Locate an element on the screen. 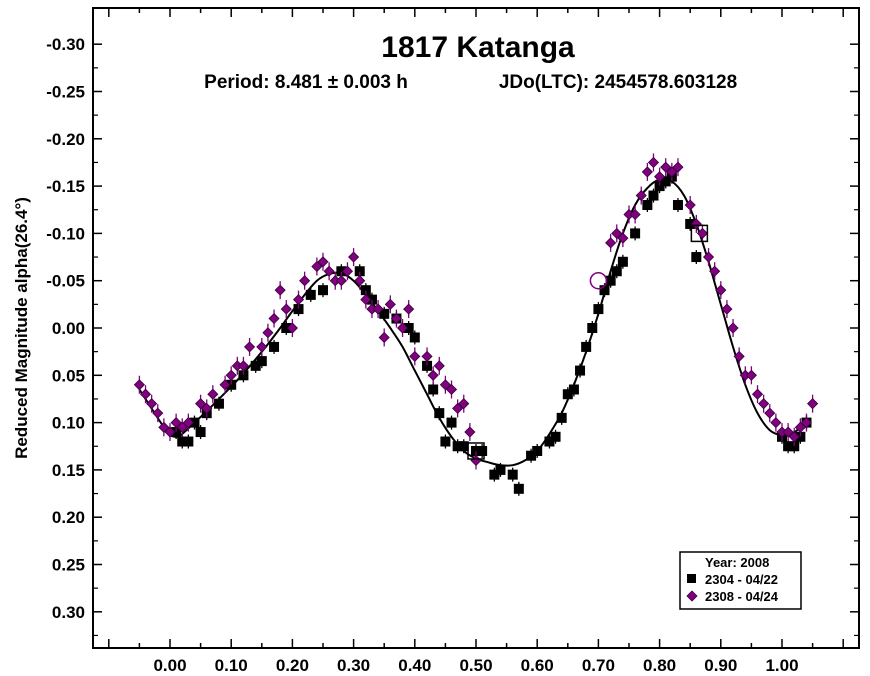 This screenshot has height=676, width=870. legend-entry-1: 2304 - 04/22 is located at coordinates (741, 579).